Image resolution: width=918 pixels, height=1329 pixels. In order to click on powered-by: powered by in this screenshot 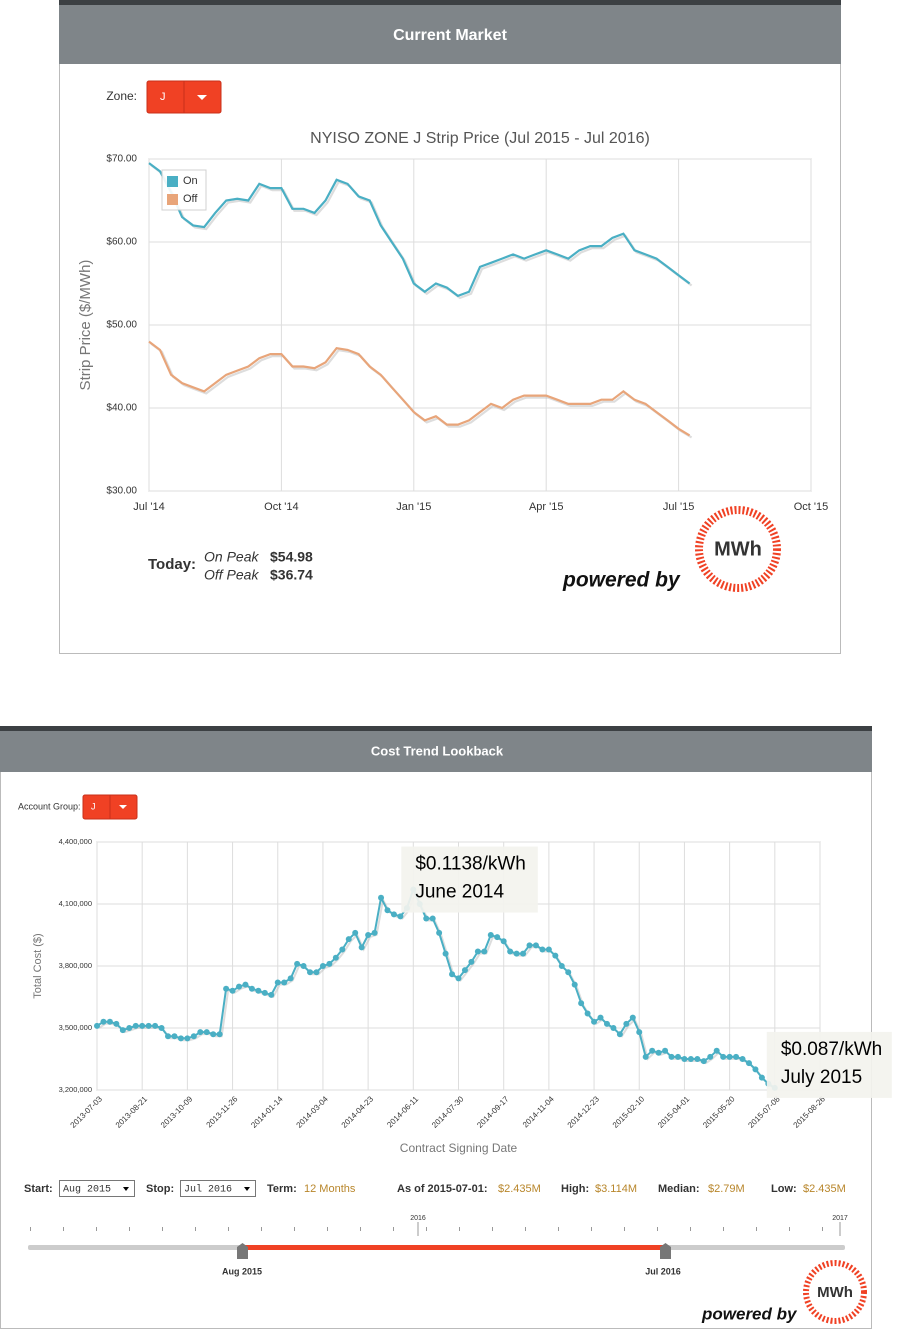, I will do `click(621, 580)`.